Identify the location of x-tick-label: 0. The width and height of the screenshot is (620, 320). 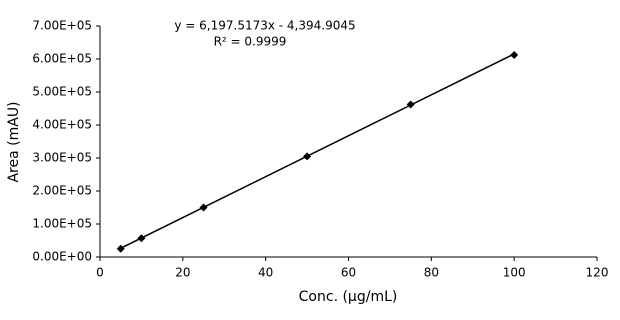
(100, 273).